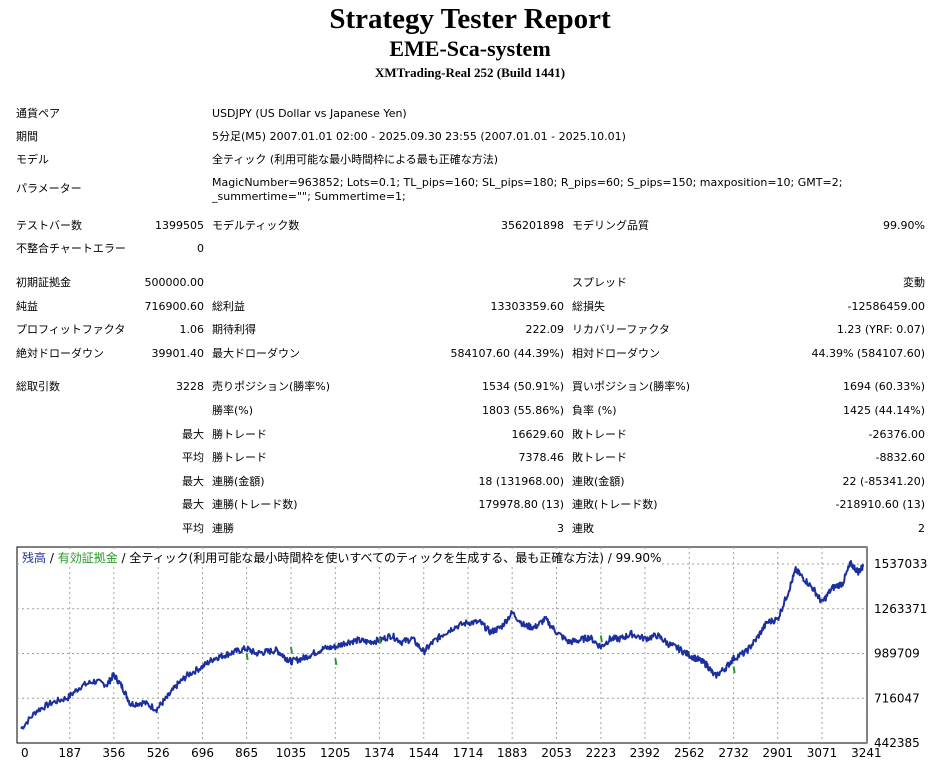  I want to click on abs-dd-label: 絶対ドローダウン, so click(60, 353).